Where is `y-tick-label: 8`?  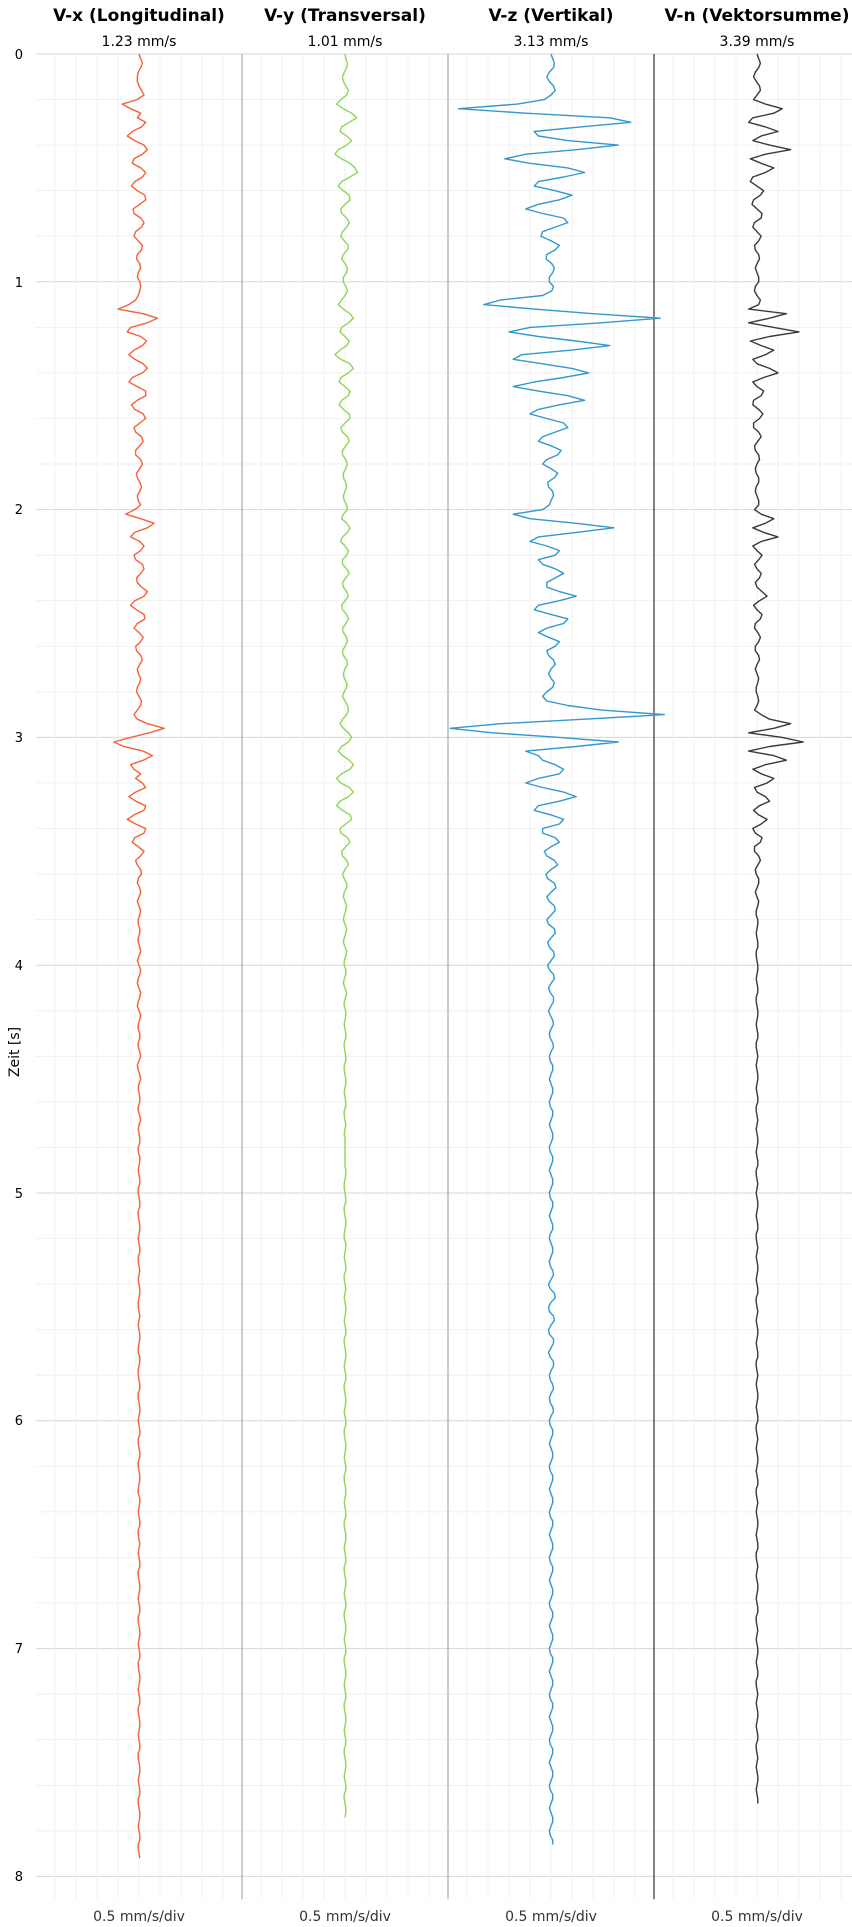 y-tick-label: 8 is located at coordinates (19, 1877).